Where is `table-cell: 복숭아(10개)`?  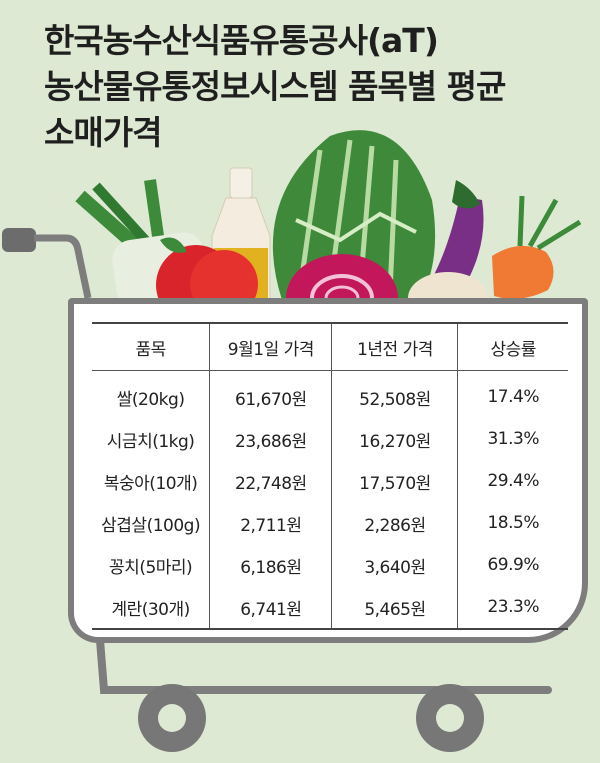
table-cell: 복숭아(10개) is located at coordinates (151, 481).